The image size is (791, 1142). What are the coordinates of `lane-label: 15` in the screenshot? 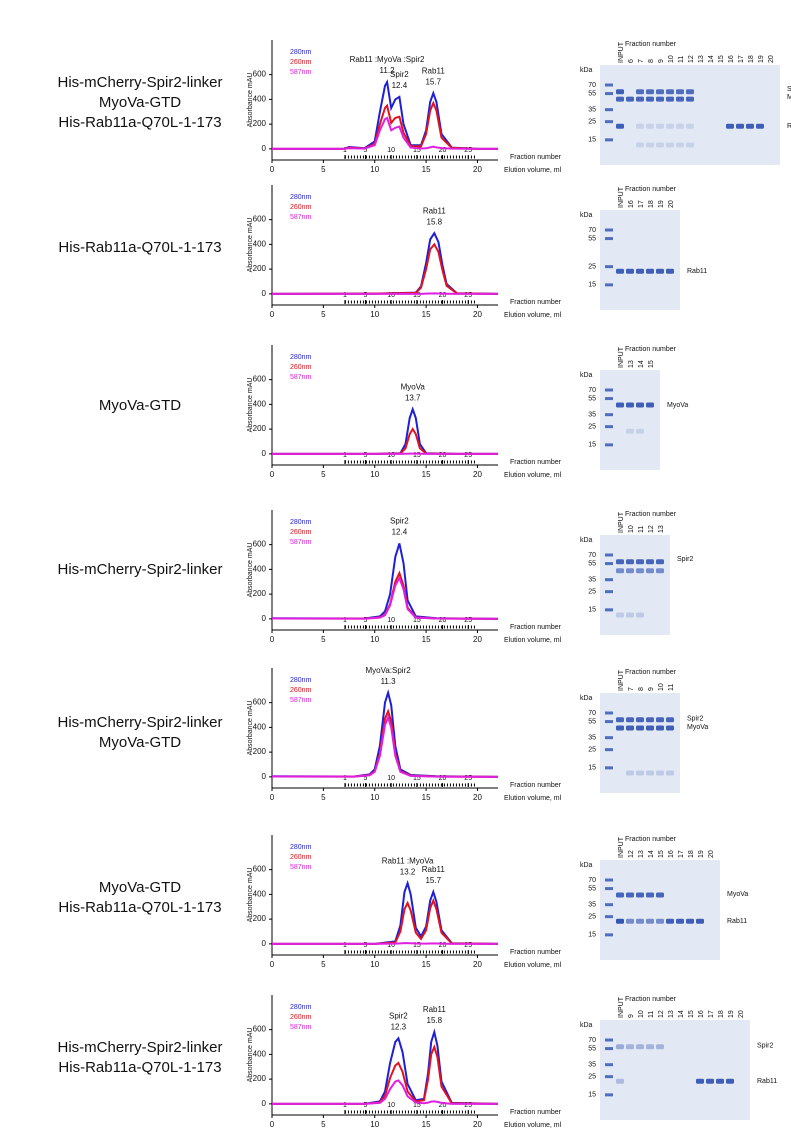 It's located at (651, 364).